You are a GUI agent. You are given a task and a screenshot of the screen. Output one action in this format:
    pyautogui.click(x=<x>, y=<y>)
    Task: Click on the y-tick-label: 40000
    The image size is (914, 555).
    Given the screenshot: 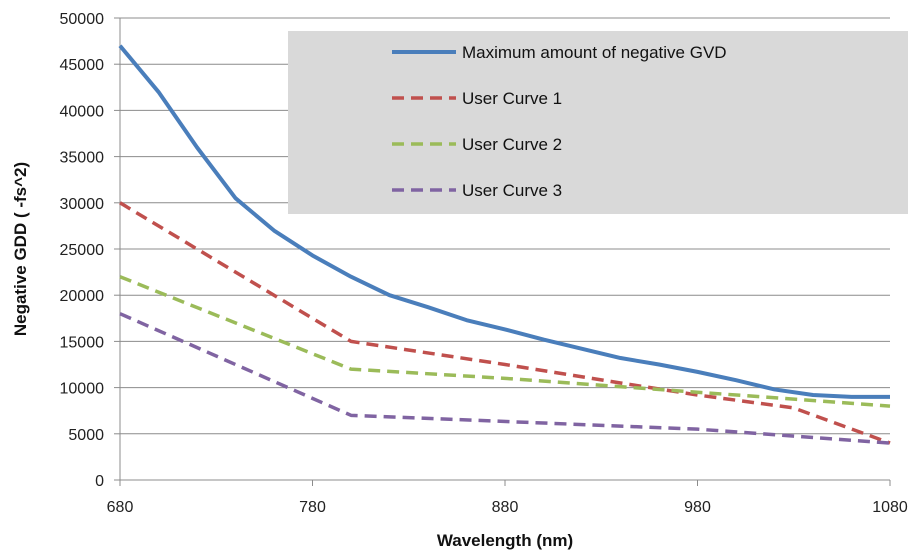 What is the action you would take?
    pyautogui.click(x=82, y=111)
    